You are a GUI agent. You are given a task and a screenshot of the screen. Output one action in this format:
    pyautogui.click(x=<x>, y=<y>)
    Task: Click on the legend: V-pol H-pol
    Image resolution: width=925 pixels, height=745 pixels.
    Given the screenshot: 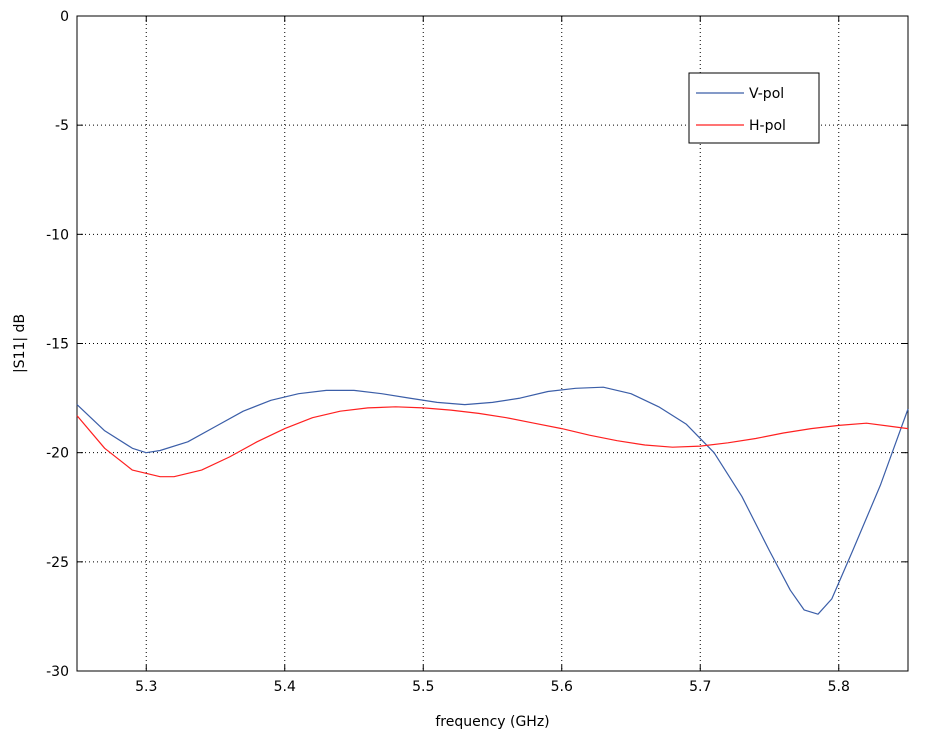 What is the action you would take?
    pyautogui.click(x=754, y=108)
    